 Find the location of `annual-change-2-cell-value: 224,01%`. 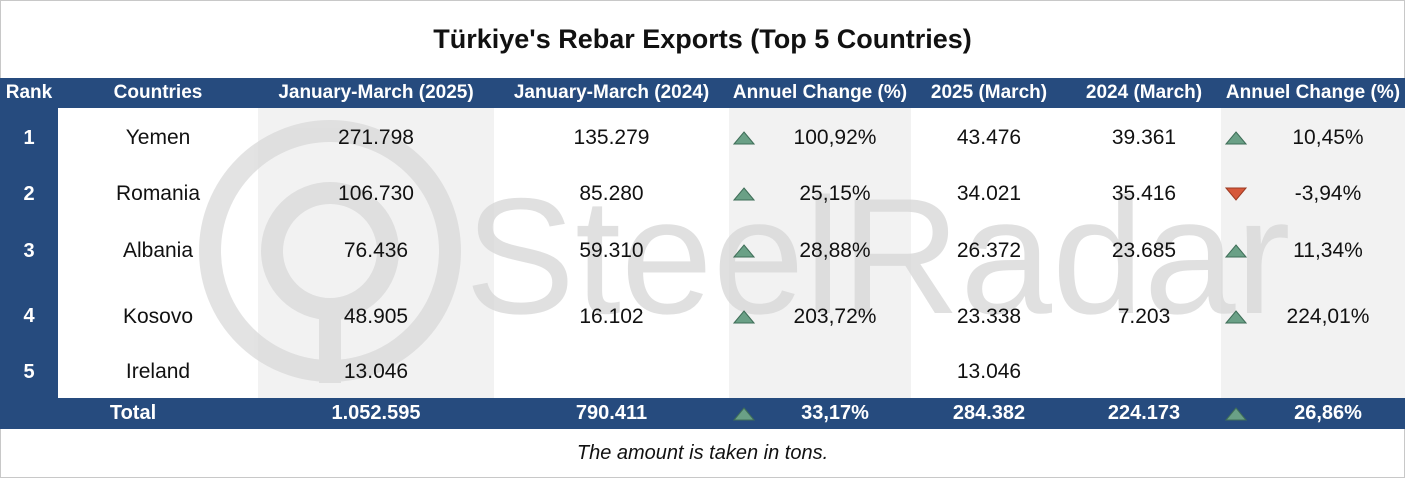

annual-change-2-cell-value: 224,01% is located at coordinates (1328, 316).